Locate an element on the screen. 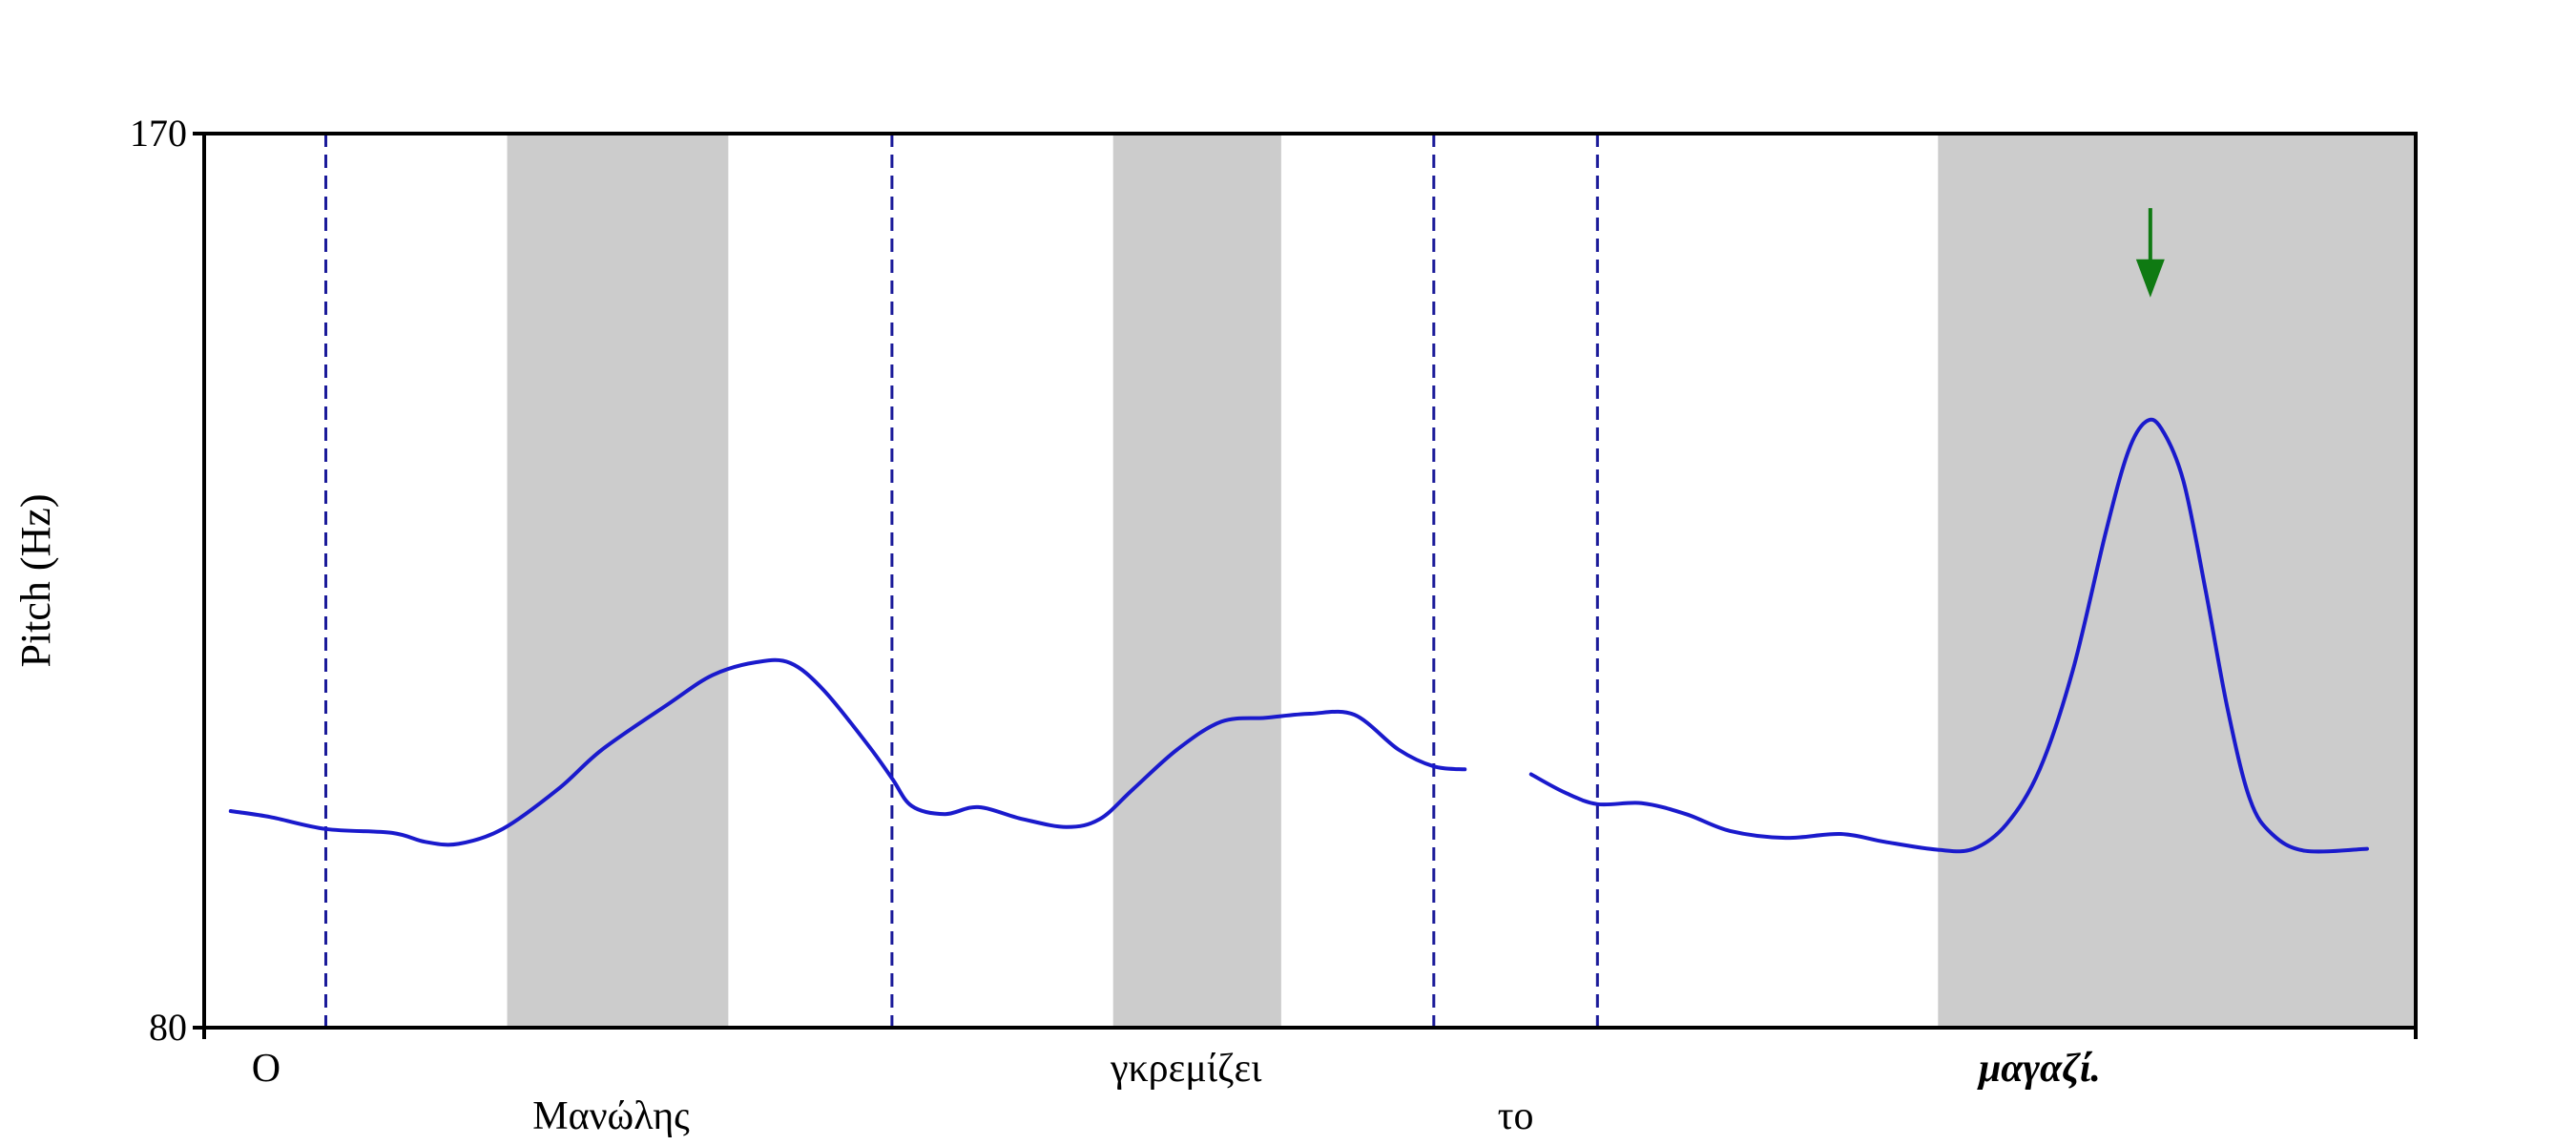 This screenshot has width=2576, height=1145. word-label-3: γκρεμίζει is located at coordinates (1186, 1069).